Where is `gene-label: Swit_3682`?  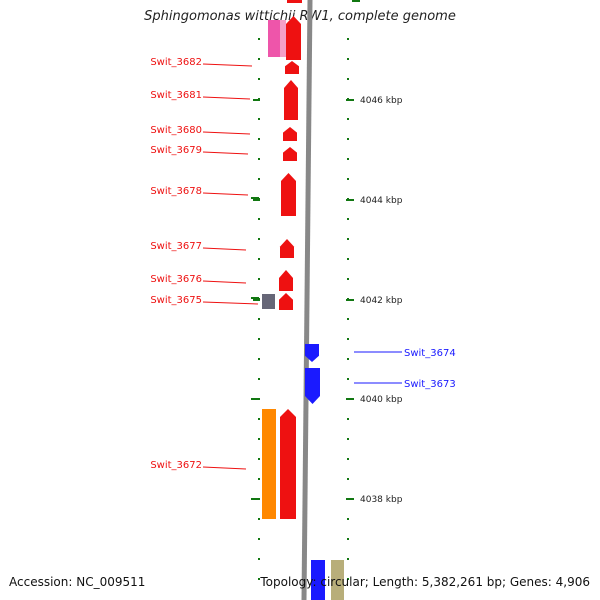
gene-label: Swit_3682 is located at coordinates (176, 62).